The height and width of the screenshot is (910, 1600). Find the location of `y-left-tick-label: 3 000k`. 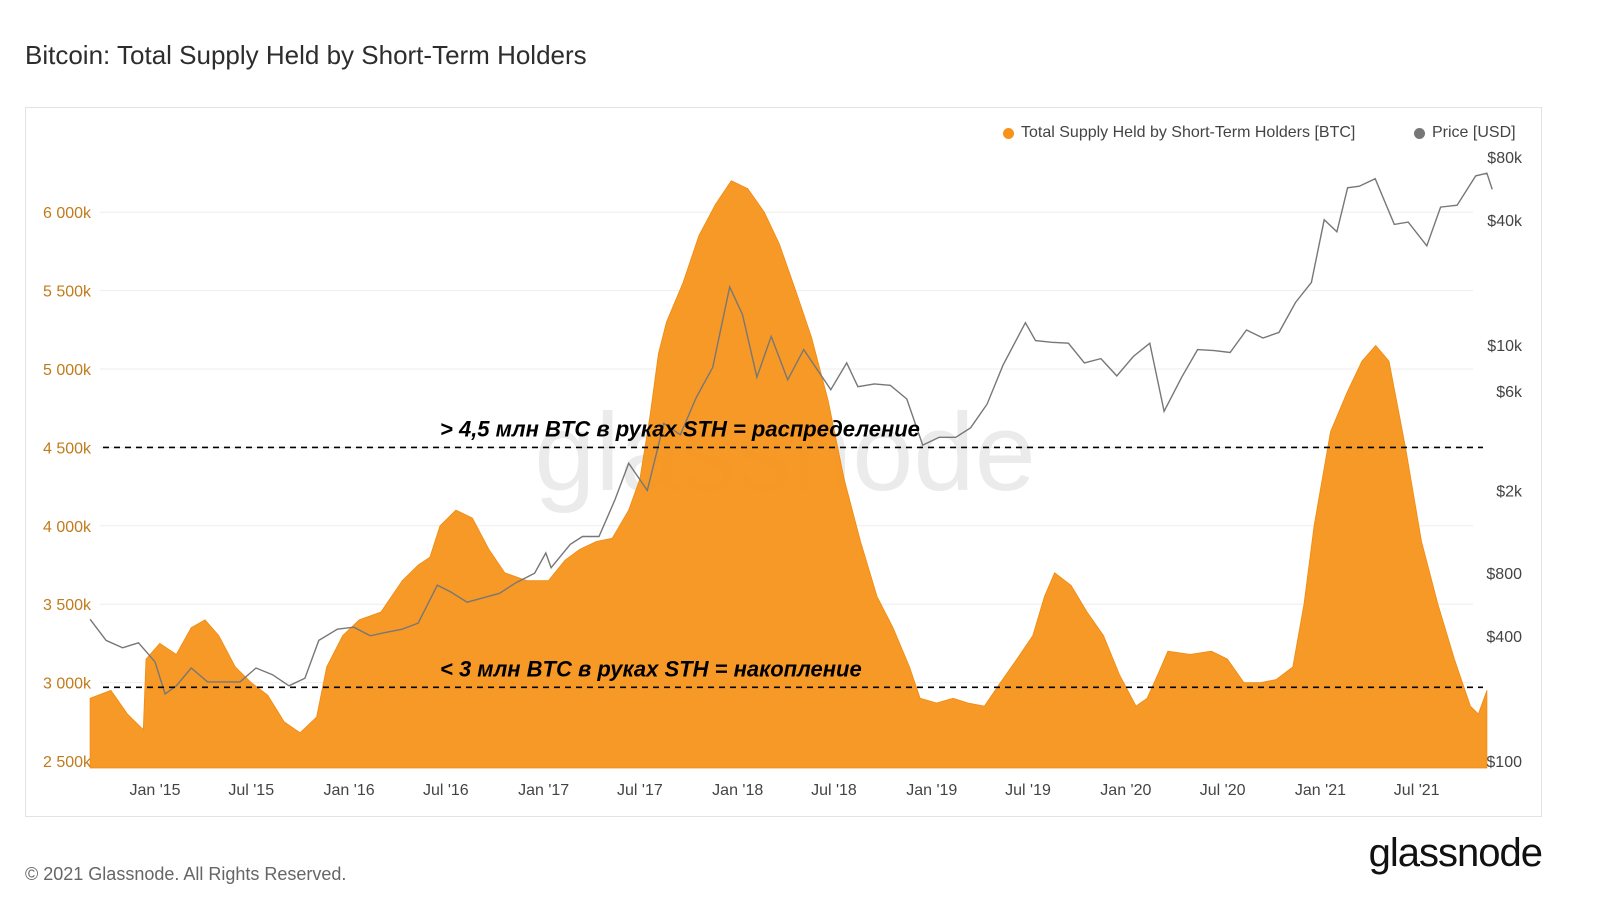

y-left-tick-label: 3 000k is located at coordinates (67, 684).